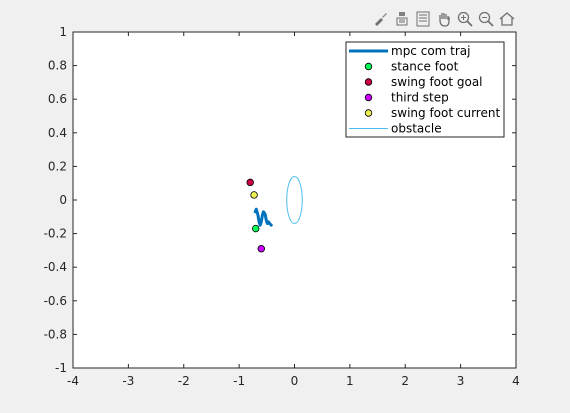  I want to click on x-tick-label: 3, so click(461, 381).